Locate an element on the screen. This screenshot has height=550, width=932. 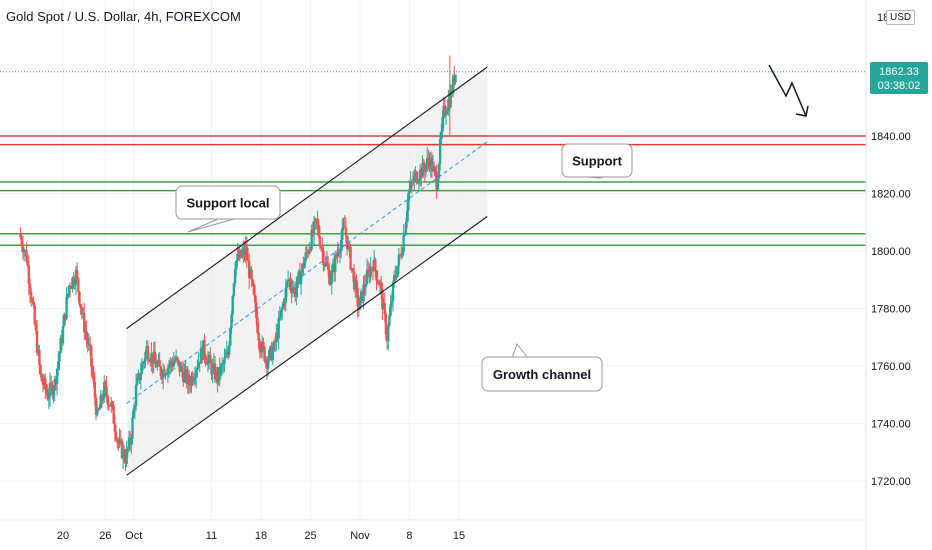
price-tick-label: 1840.00 is located at coordinates (891, 137).